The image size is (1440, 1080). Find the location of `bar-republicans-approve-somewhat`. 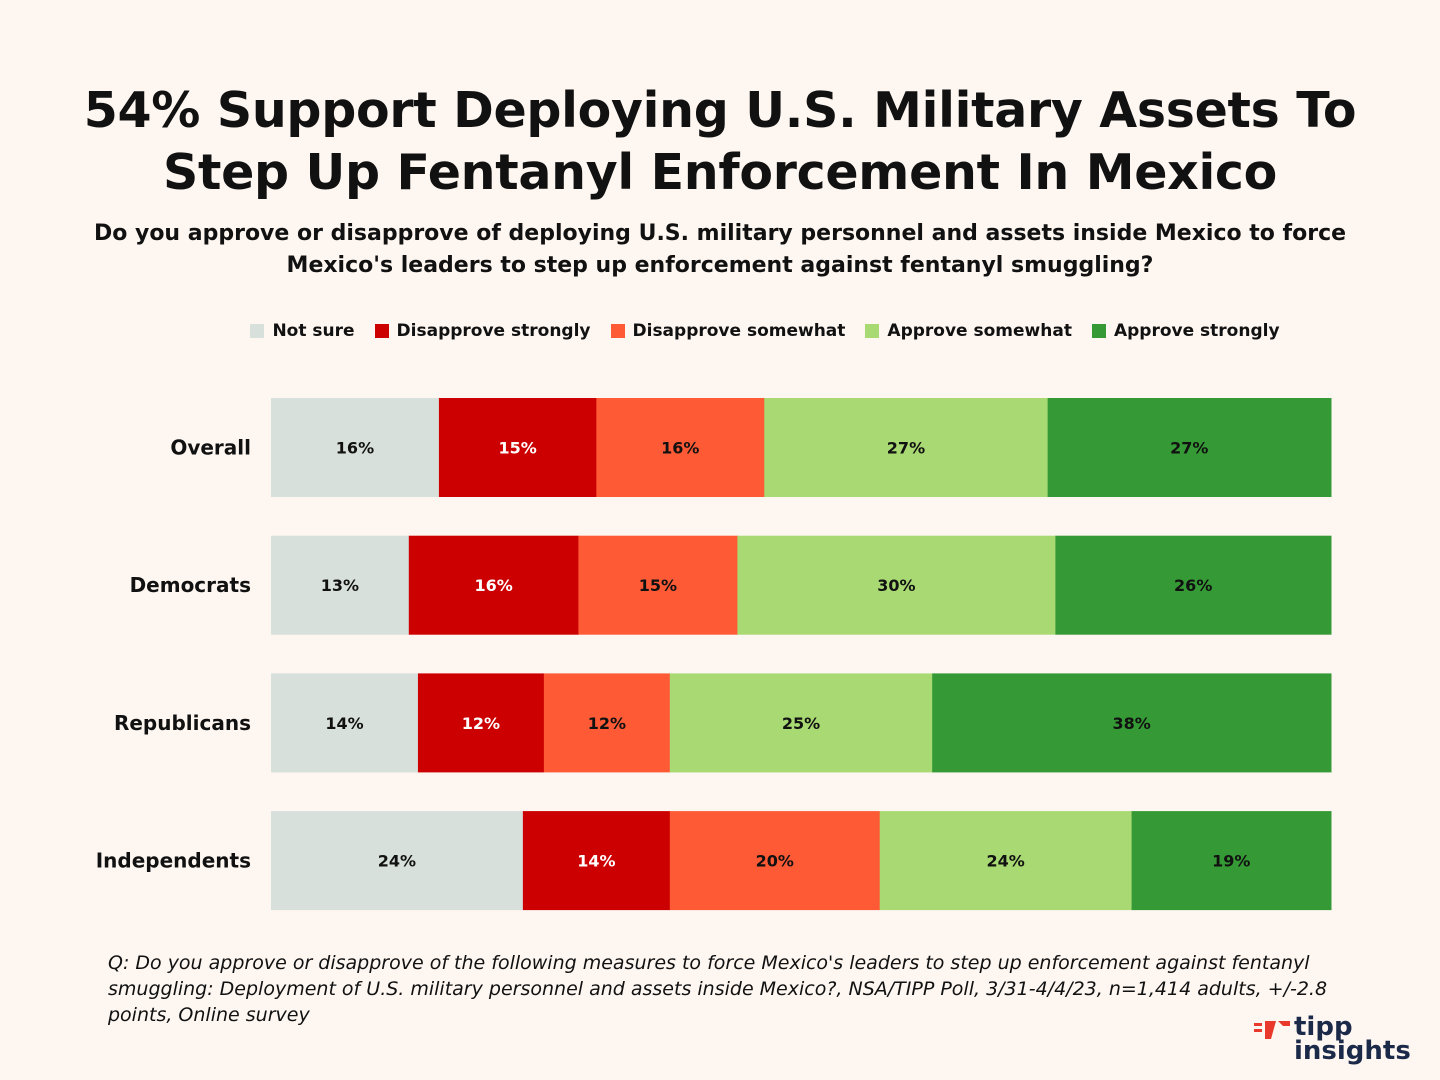

bar-republicans-approve-somewhat is located at coordinates (801, 723).